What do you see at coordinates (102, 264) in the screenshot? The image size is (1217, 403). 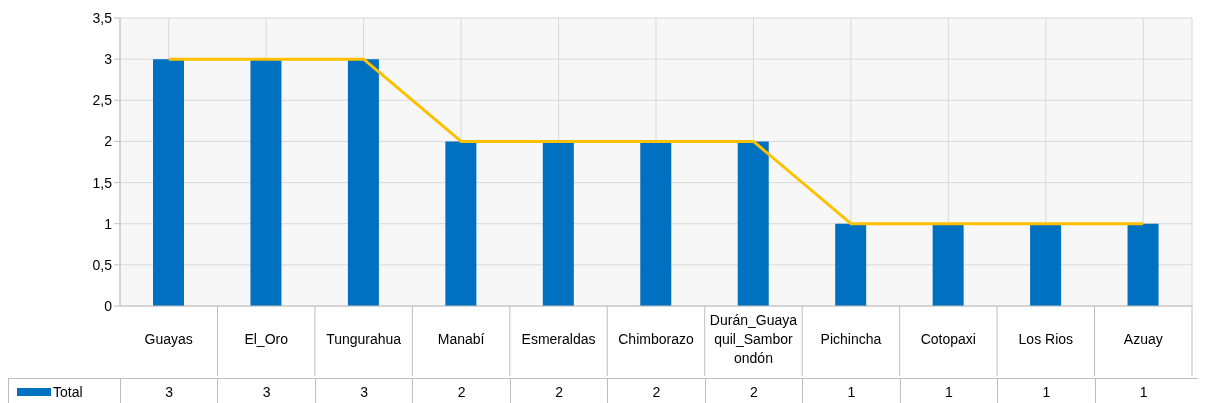 I see `y-tick-label: 0,5` at bounding box center [102, 264].